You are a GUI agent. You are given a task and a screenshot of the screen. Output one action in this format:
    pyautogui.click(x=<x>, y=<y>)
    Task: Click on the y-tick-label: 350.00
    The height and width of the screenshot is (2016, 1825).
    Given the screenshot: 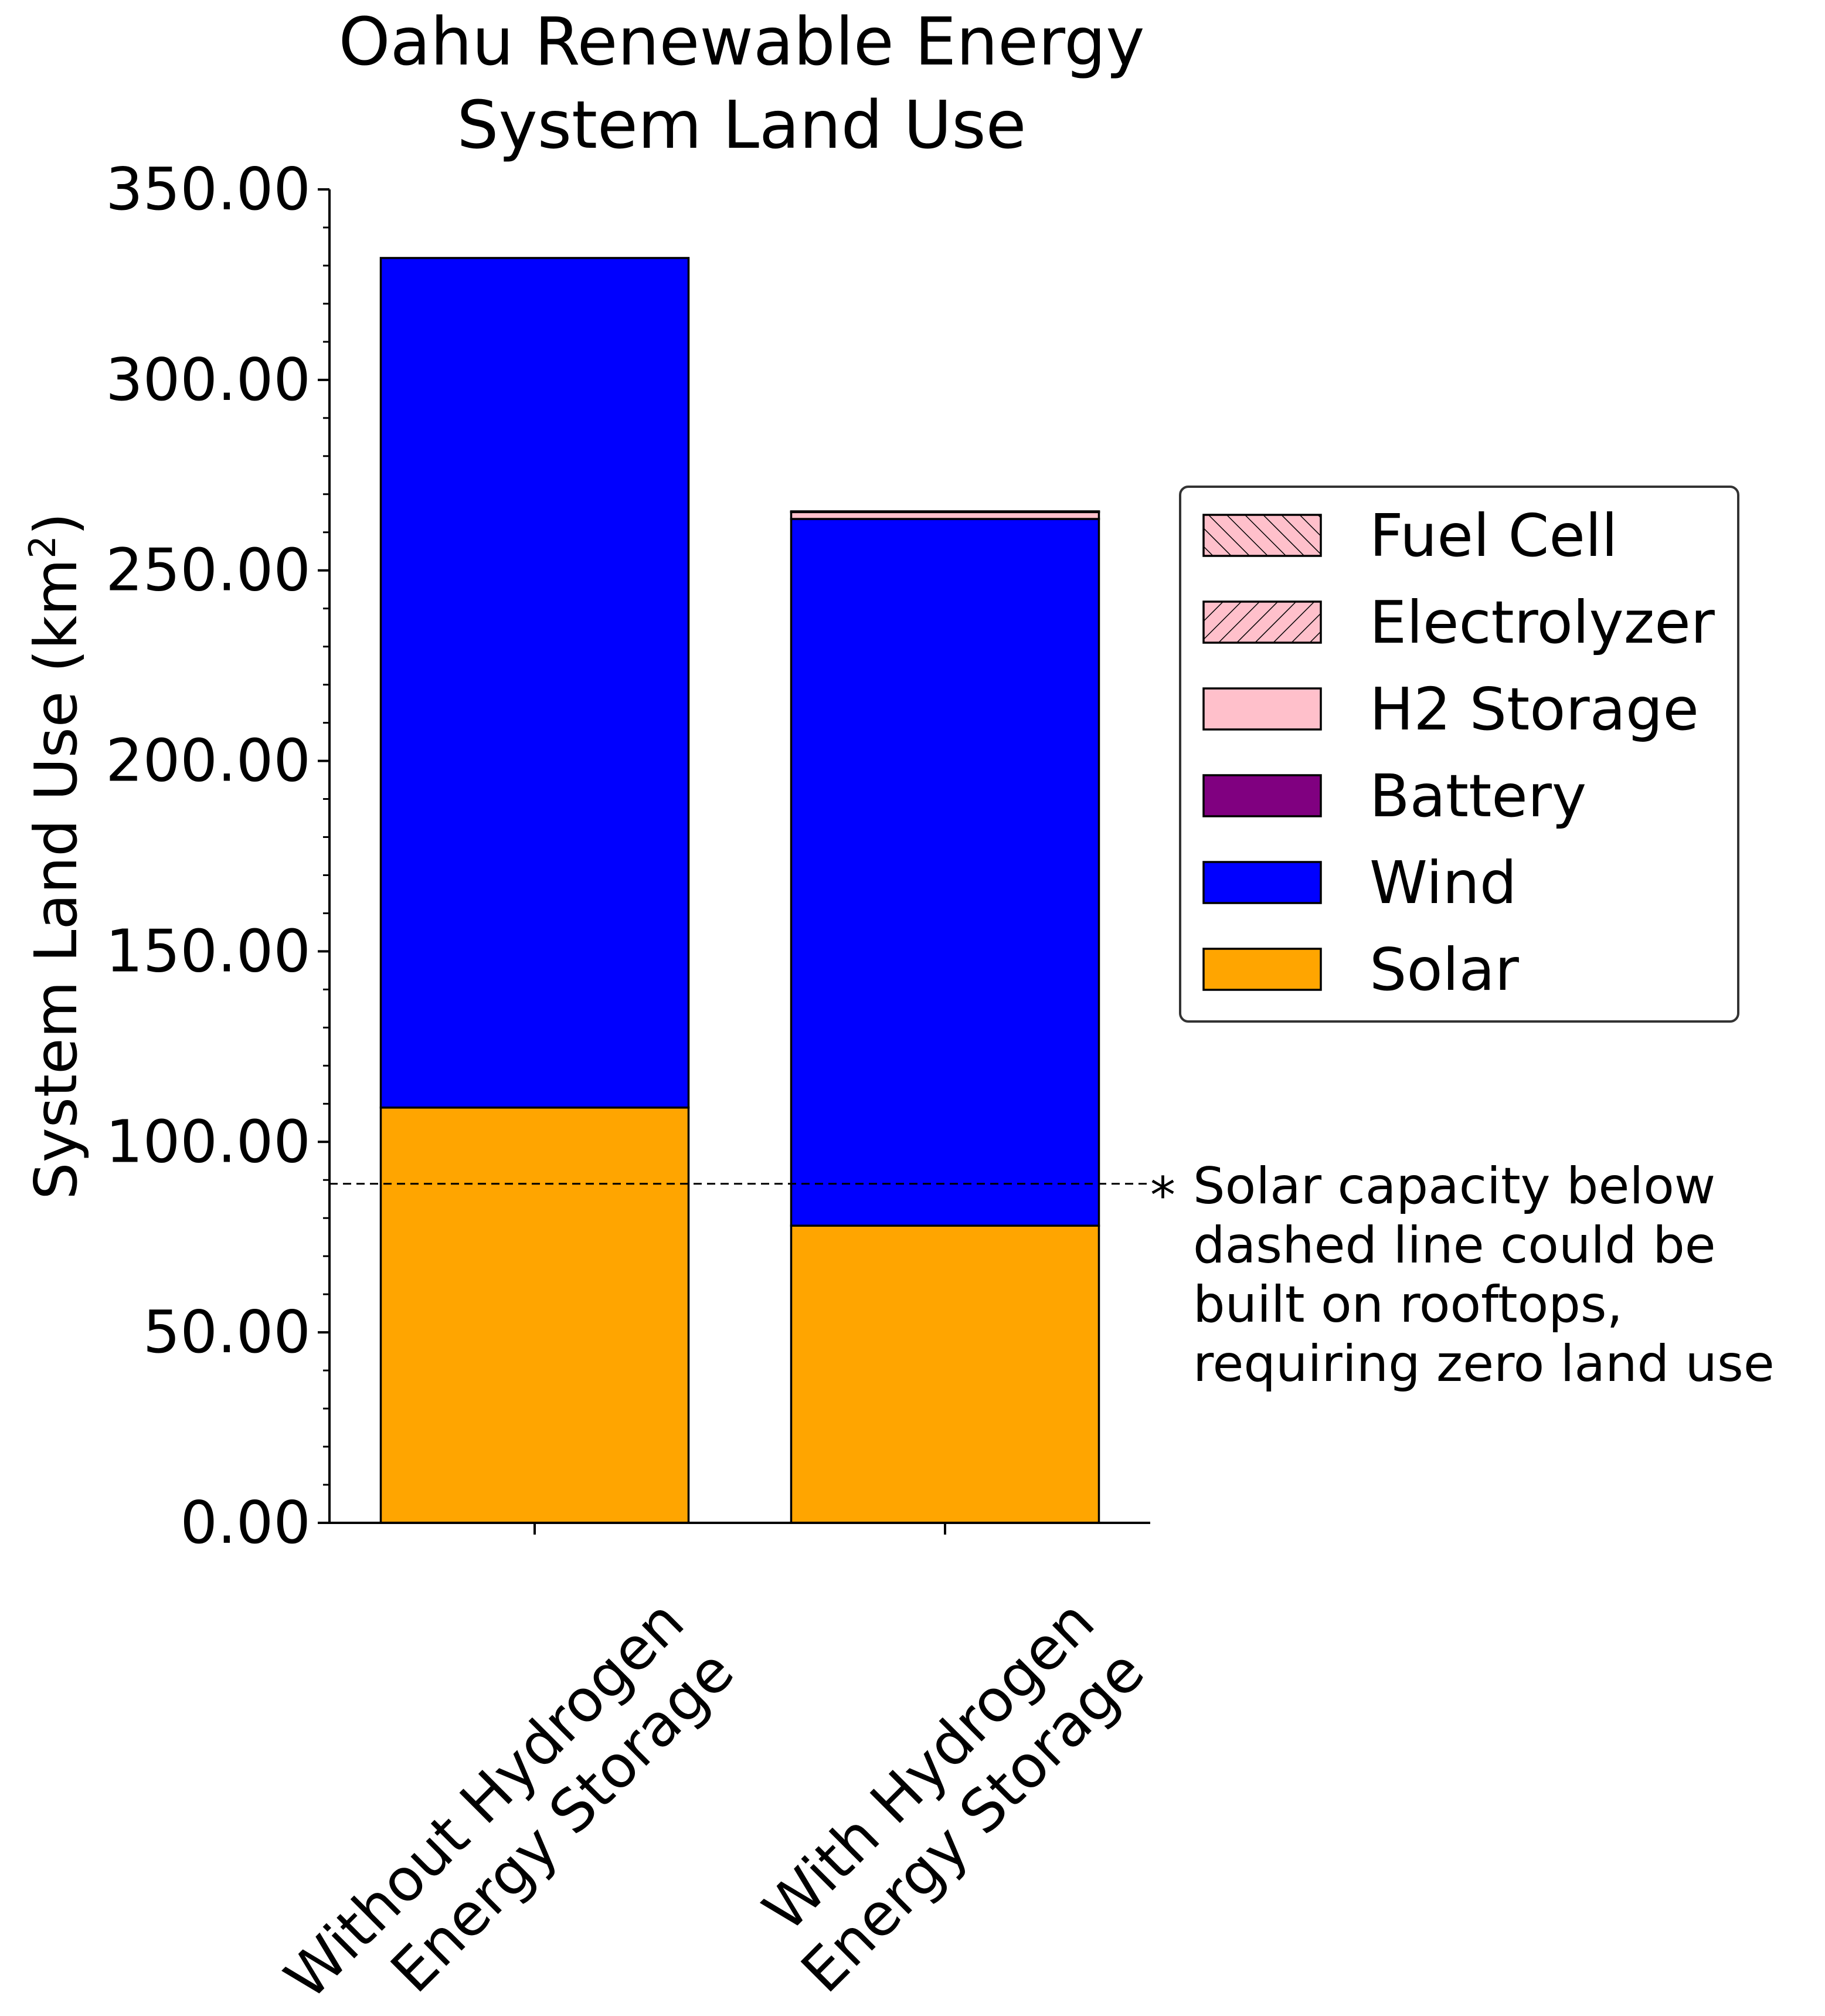 What is the action you would take?
    pyautogui.click(x=209, y=189)
    